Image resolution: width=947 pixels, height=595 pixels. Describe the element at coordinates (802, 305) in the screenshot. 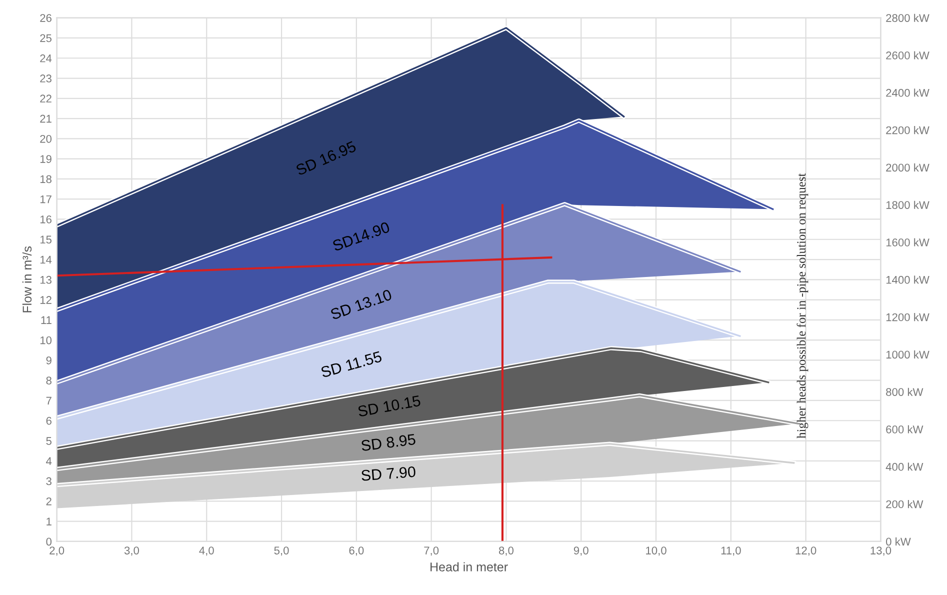

I see `annotation: higher heads possible for in -pipe solution on request` at that location.